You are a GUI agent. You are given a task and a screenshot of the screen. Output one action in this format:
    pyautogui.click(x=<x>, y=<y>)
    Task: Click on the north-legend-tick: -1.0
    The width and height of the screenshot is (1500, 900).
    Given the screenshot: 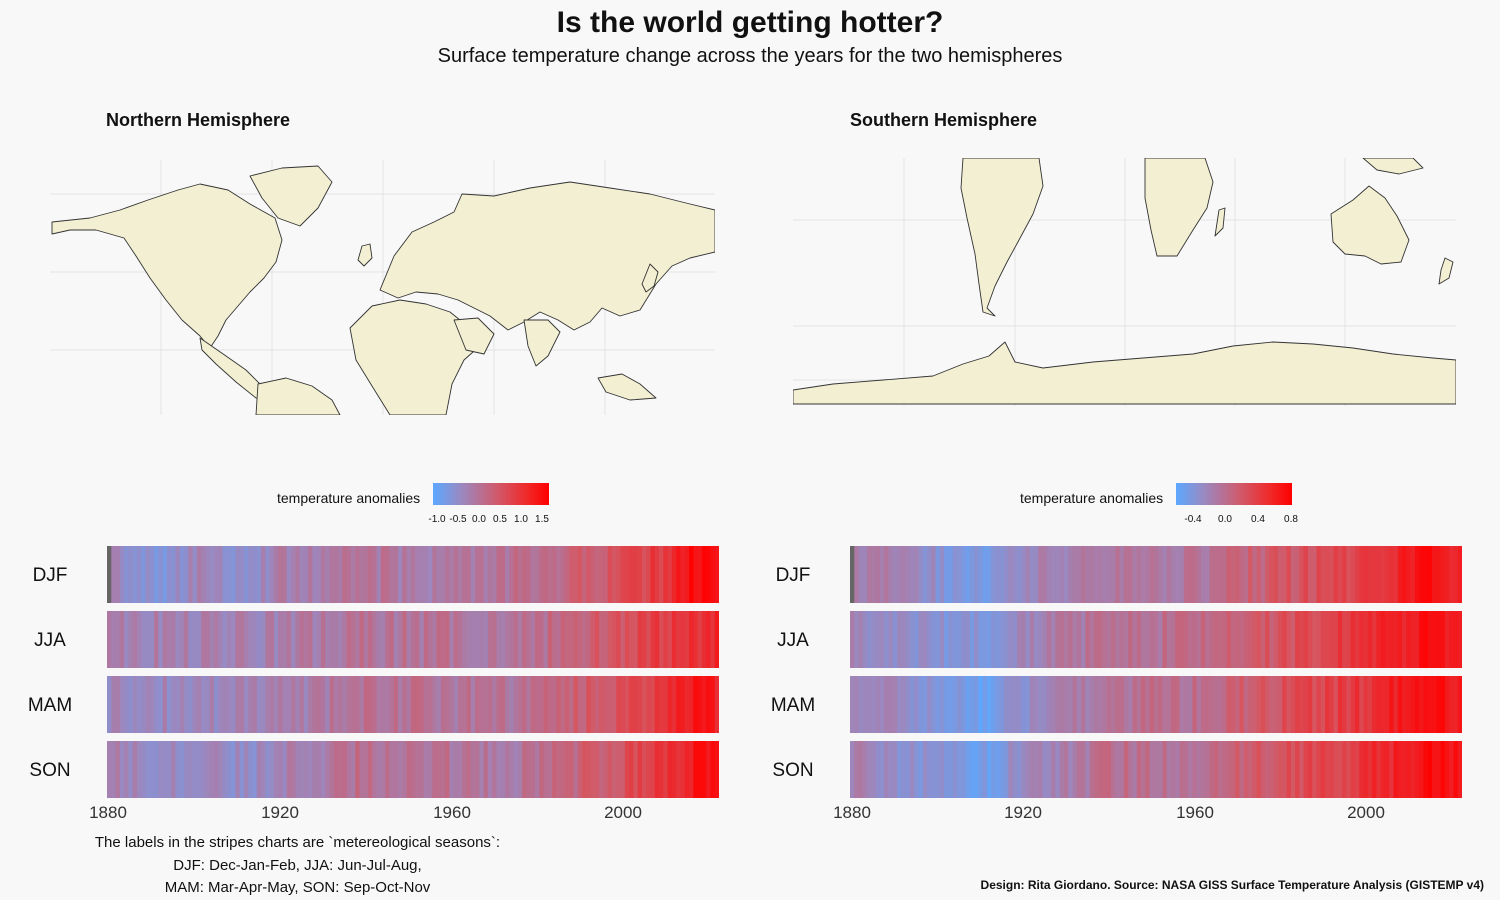 What is the action you would take?
    pyautogui.click(x=437, y=519)
    